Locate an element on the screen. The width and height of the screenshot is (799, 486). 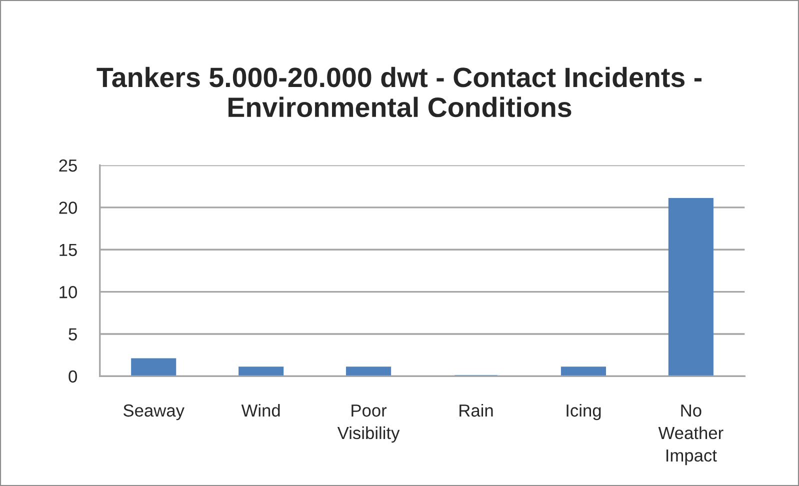
x-tick-label: Wind is located at coordinates (260, 410).